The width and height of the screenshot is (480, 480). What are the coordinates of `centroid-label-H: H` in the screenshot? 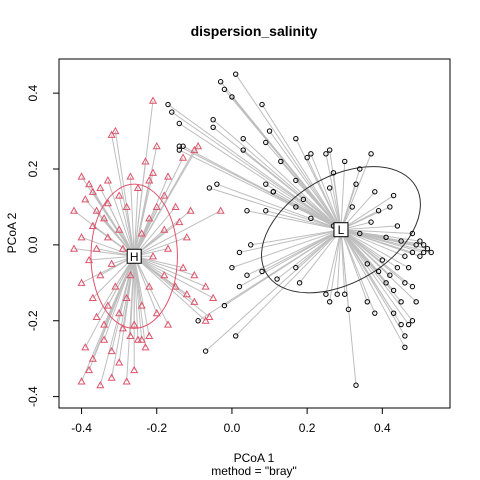 It's located at (134, 257).